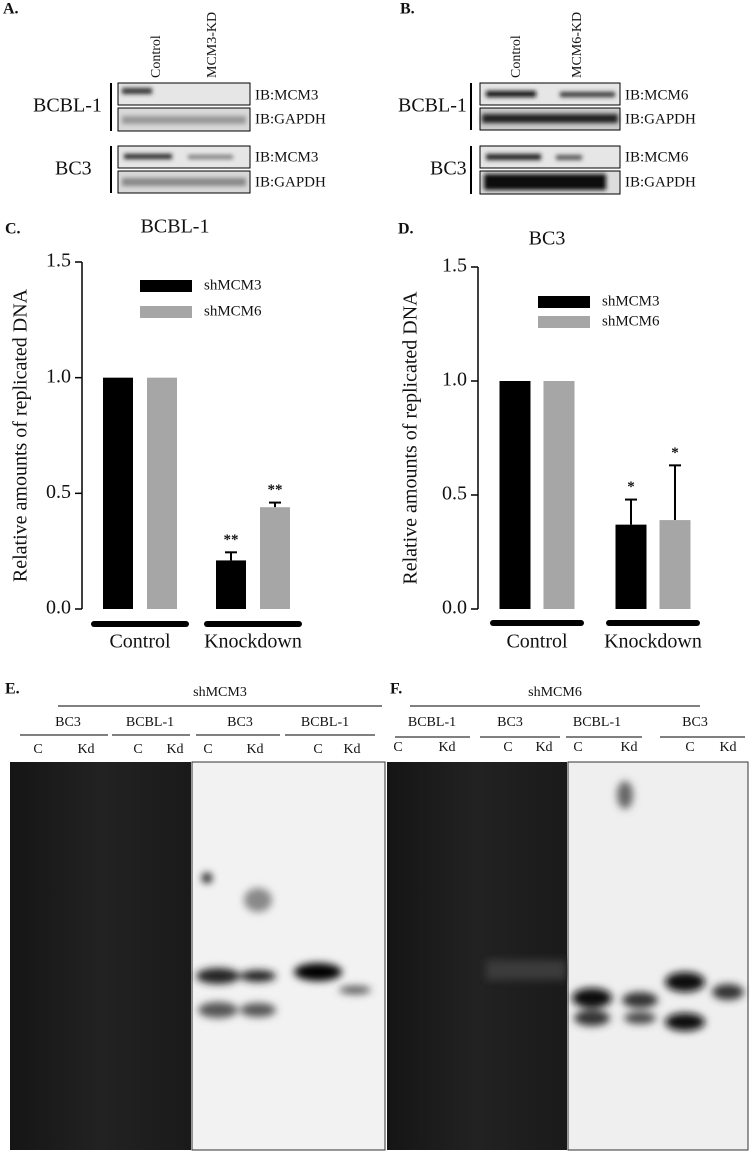 The height and width of the screenshot is (1153, 750). I want to click on chart-title: BCBL-1, so click(175, 227).